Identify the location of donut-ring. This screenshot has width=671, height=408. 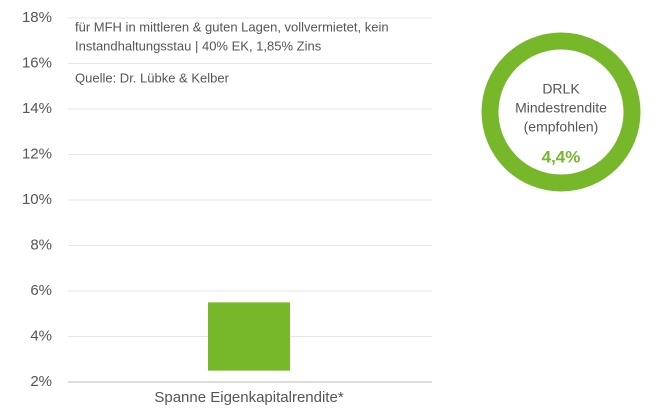
(561, 112).